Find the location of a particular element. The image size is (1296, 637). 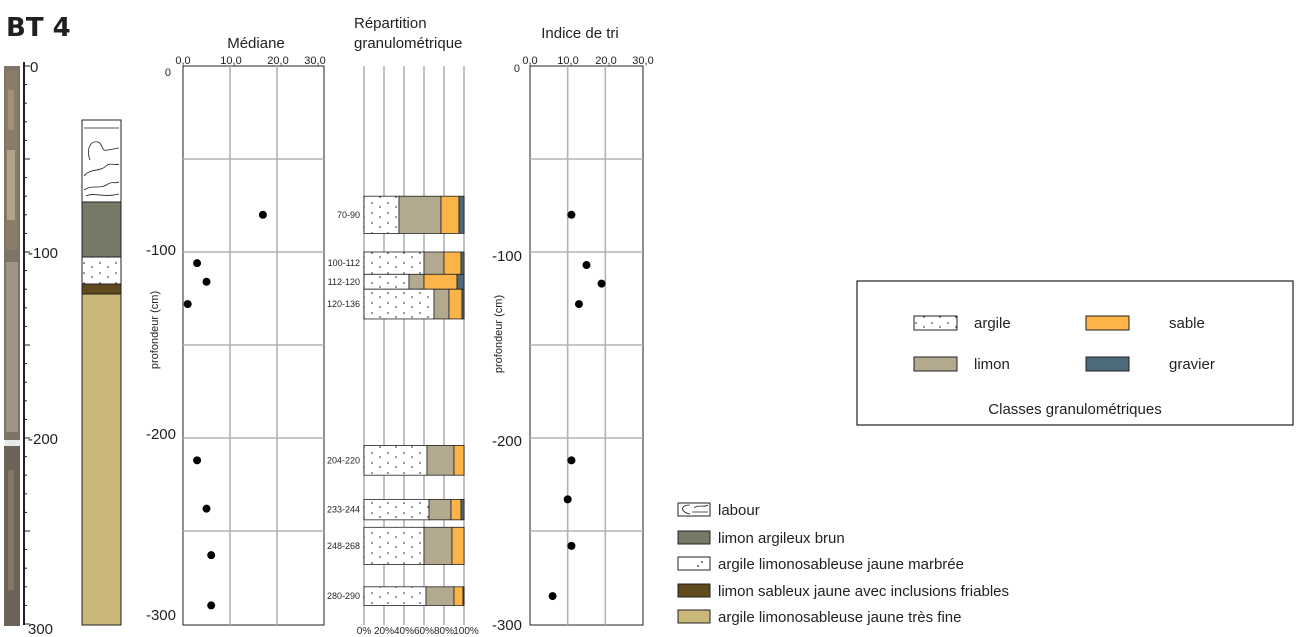

median-grid is located at coordinates (253, 345).